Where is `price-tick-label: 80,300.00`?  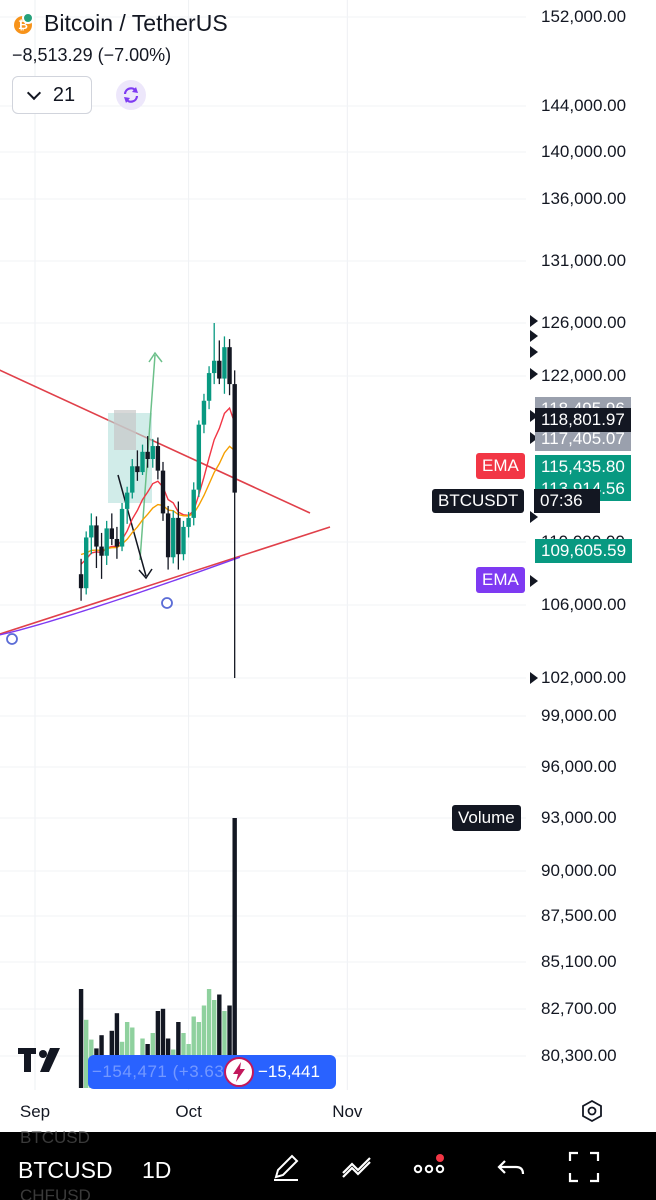
price-tick-label: 80,300.00 is located at coordinates (579, 1055).